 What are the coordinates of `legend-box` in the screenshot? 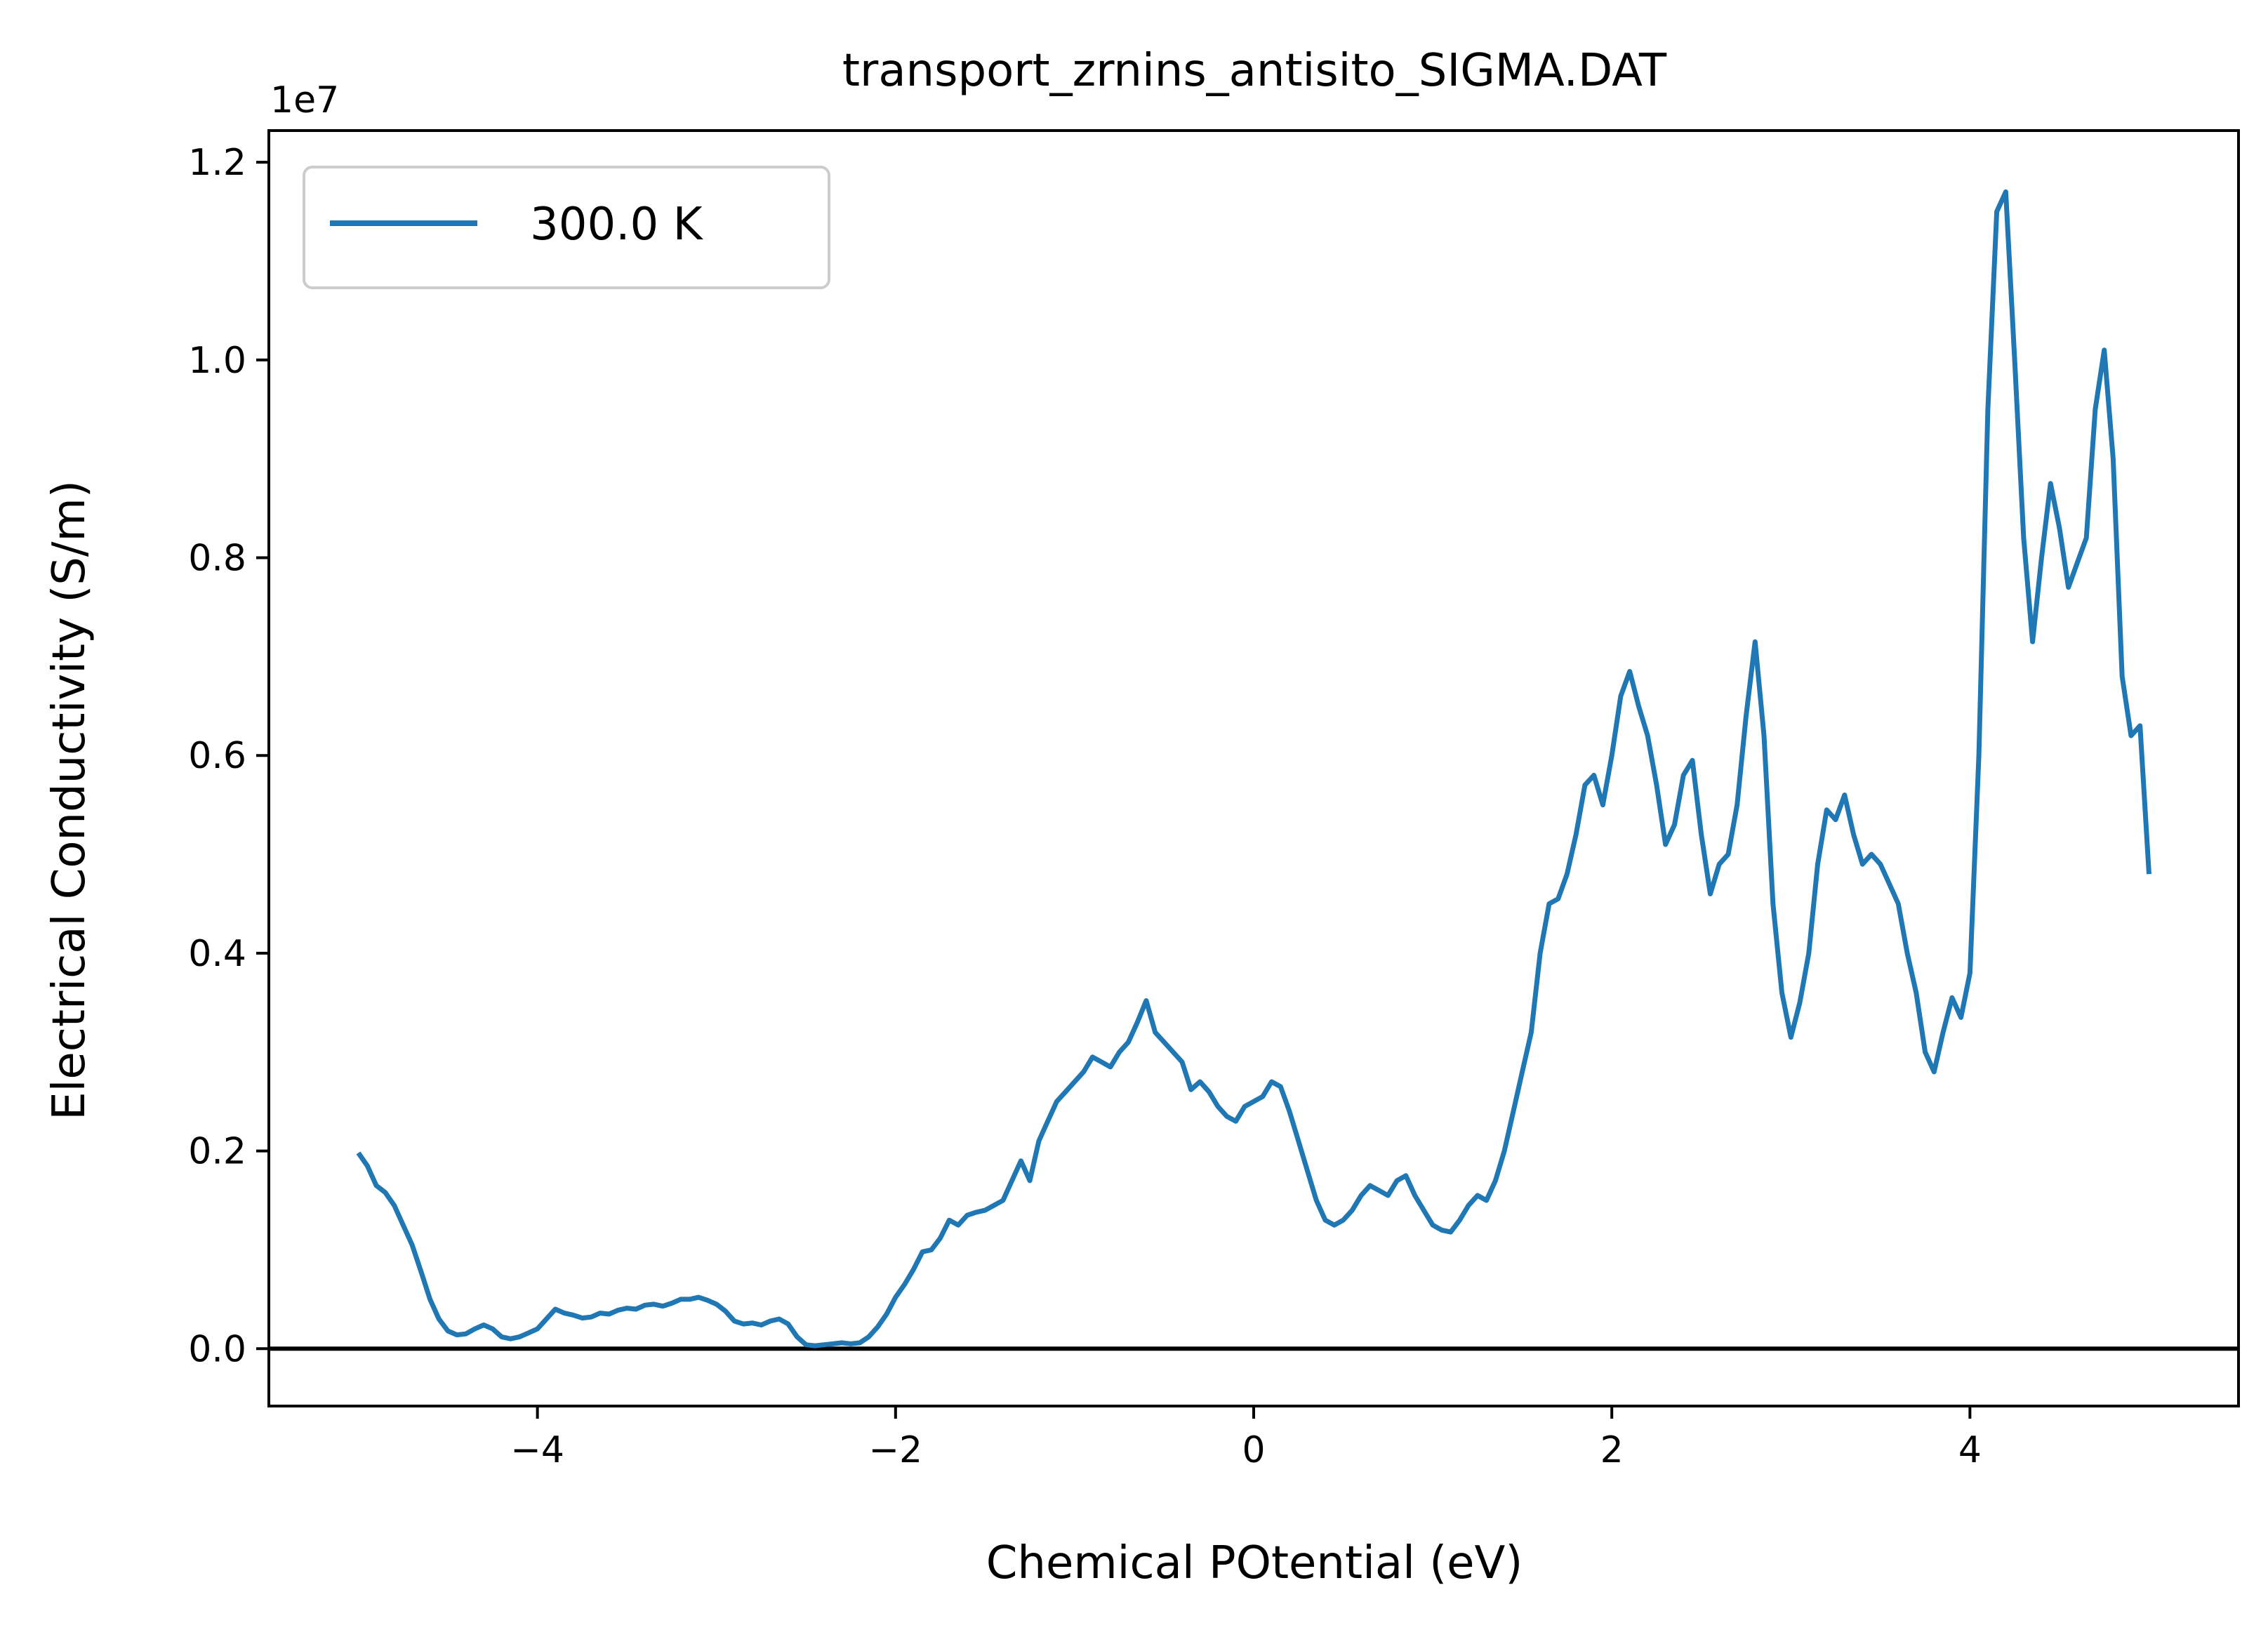 It's located at (566, 227).